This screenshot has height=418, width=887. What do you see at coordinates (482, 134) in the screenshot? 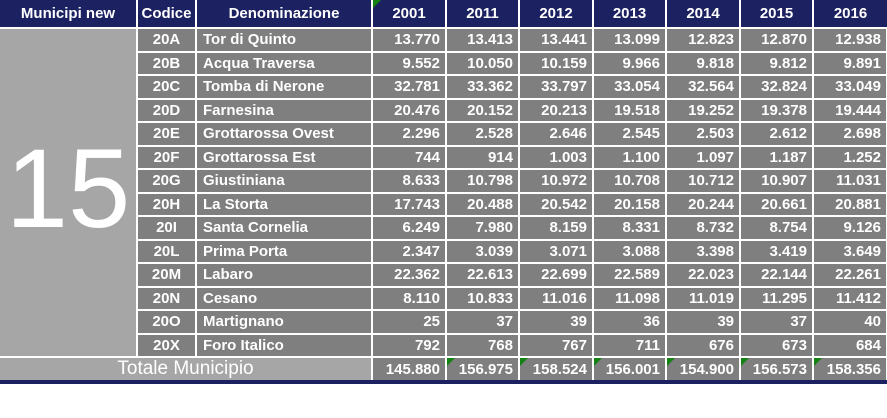
I see `value-cell: 2.528` at bounding box center [482, 134].